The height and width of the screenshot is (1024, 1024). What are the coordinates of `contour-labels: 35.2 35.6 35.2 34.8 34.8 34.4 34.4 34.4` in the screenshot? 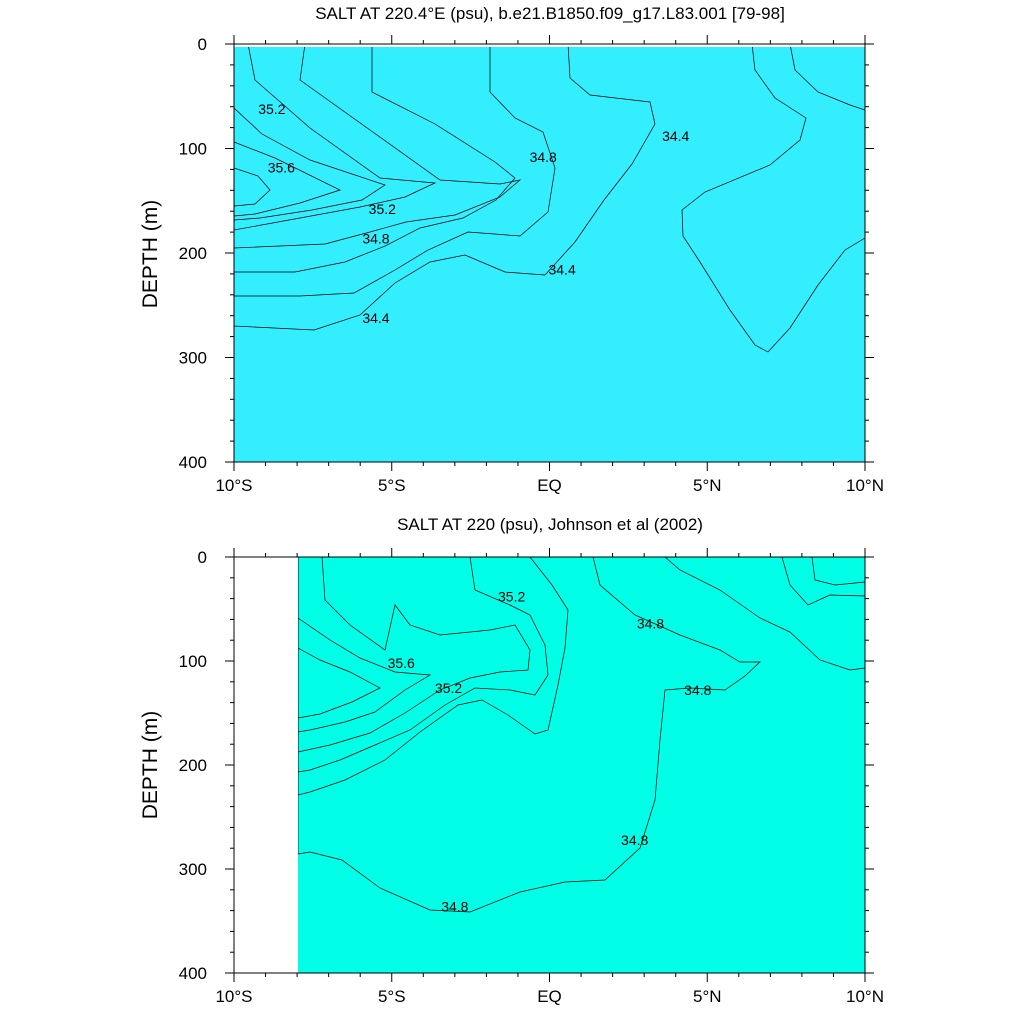 It's located at (473, 213).